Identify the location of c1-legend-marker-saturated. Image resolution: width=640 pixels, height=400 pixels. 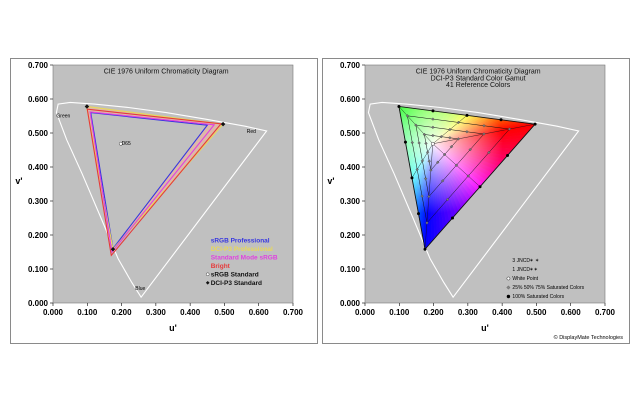
(508, 296).